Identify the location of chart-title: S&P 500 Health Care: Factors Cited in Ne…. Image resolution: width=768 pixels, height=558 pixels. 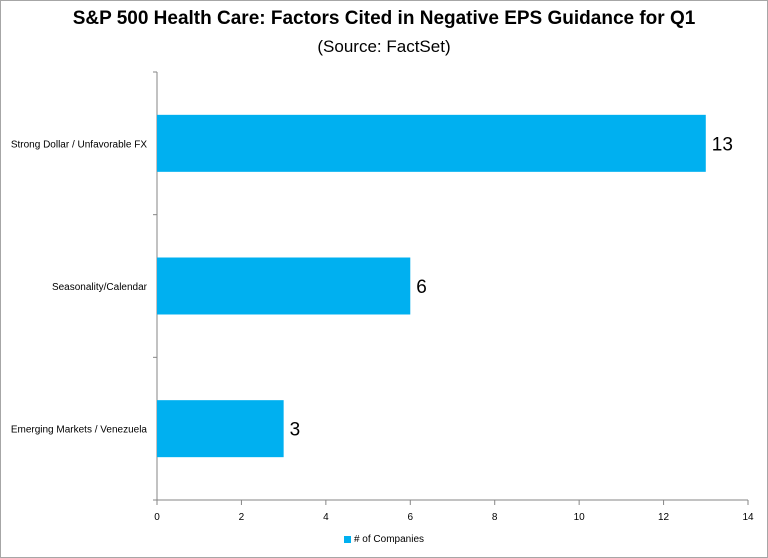
(384, 18).